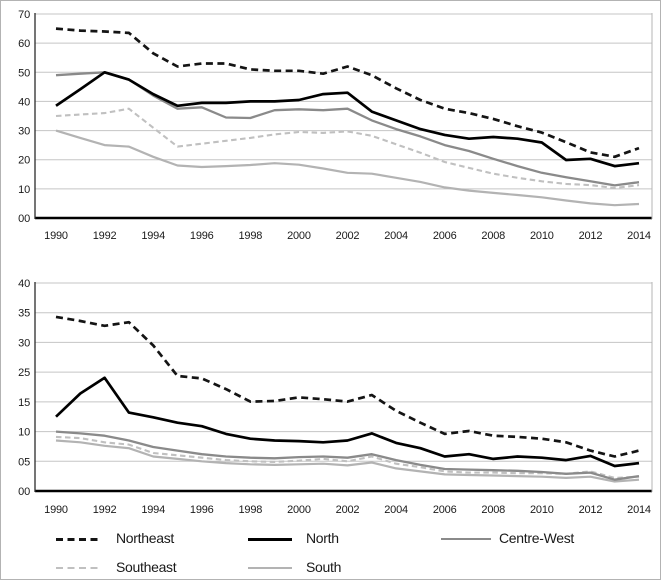  What do you see at coordinates (24, 373) in the screenshot?
I see `y-tick-label: 25` at bounding box center [24, 373].